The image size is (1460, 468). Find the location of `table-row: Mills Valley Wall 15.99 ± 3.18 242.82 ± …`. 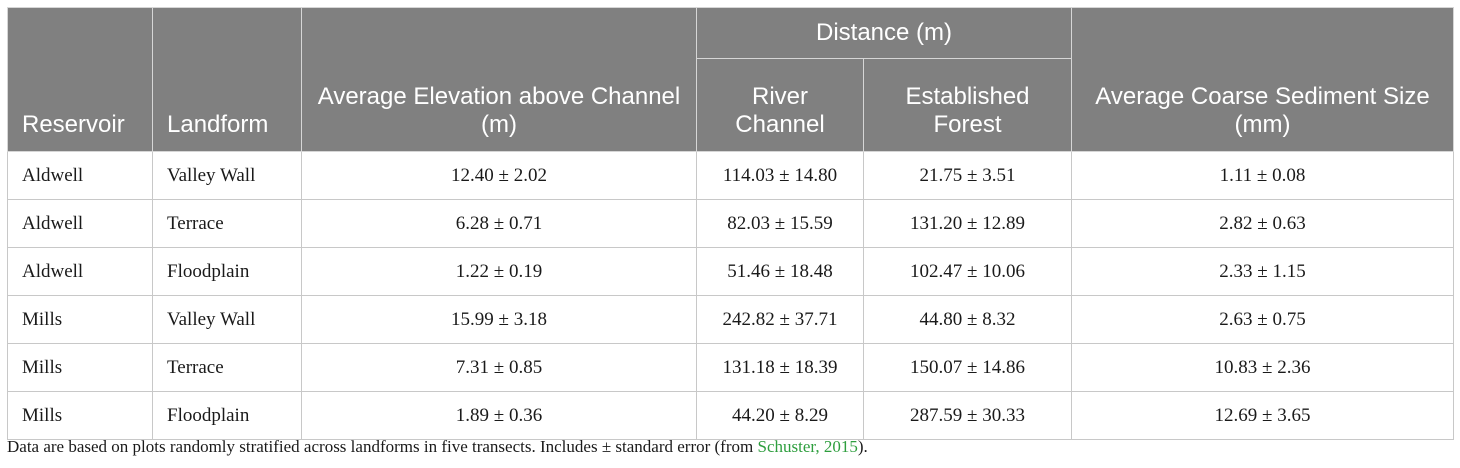

table-row: Mills Valley Wall 15.99 ± 3.18 242.82 ± … is located at coordinates (730, 319).